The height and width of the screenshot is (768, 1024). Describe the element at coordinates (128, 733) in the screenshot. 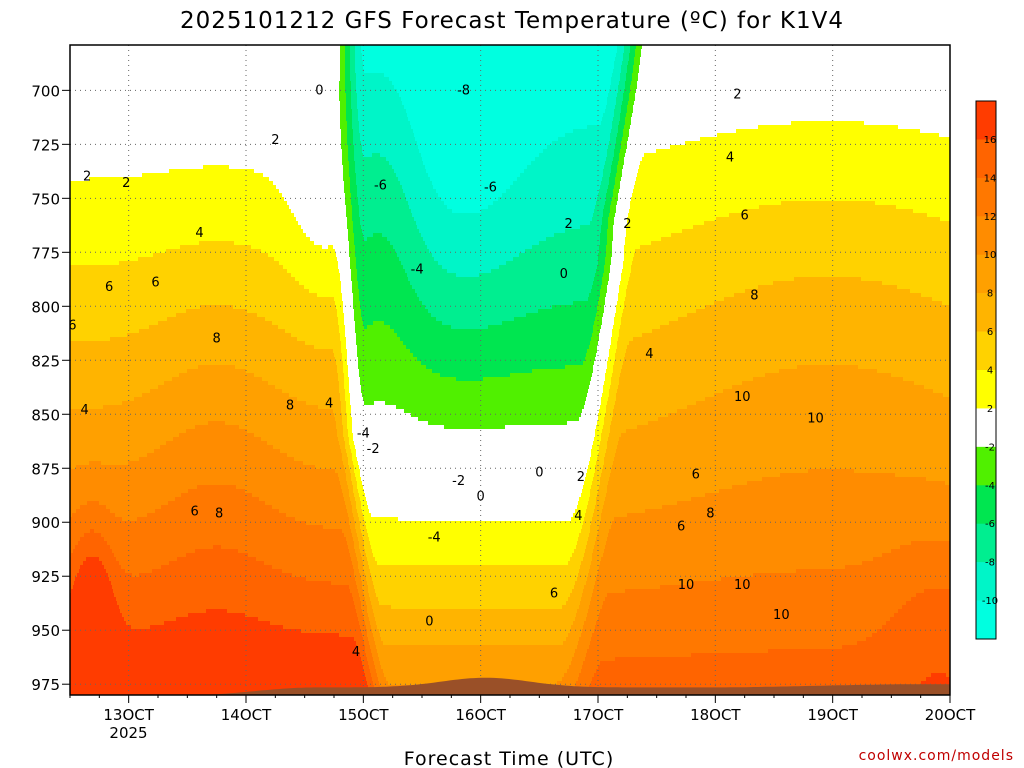

I see `x-axis-year: 2025` at that location.